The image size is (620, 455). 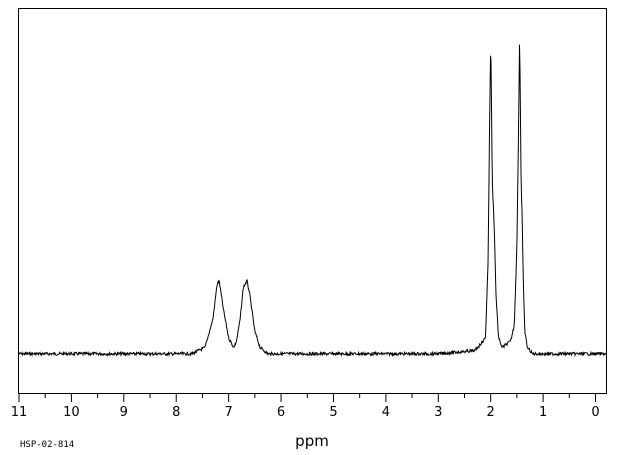 I want to click on x-tick-label: 8, so click(x=176, y=412).